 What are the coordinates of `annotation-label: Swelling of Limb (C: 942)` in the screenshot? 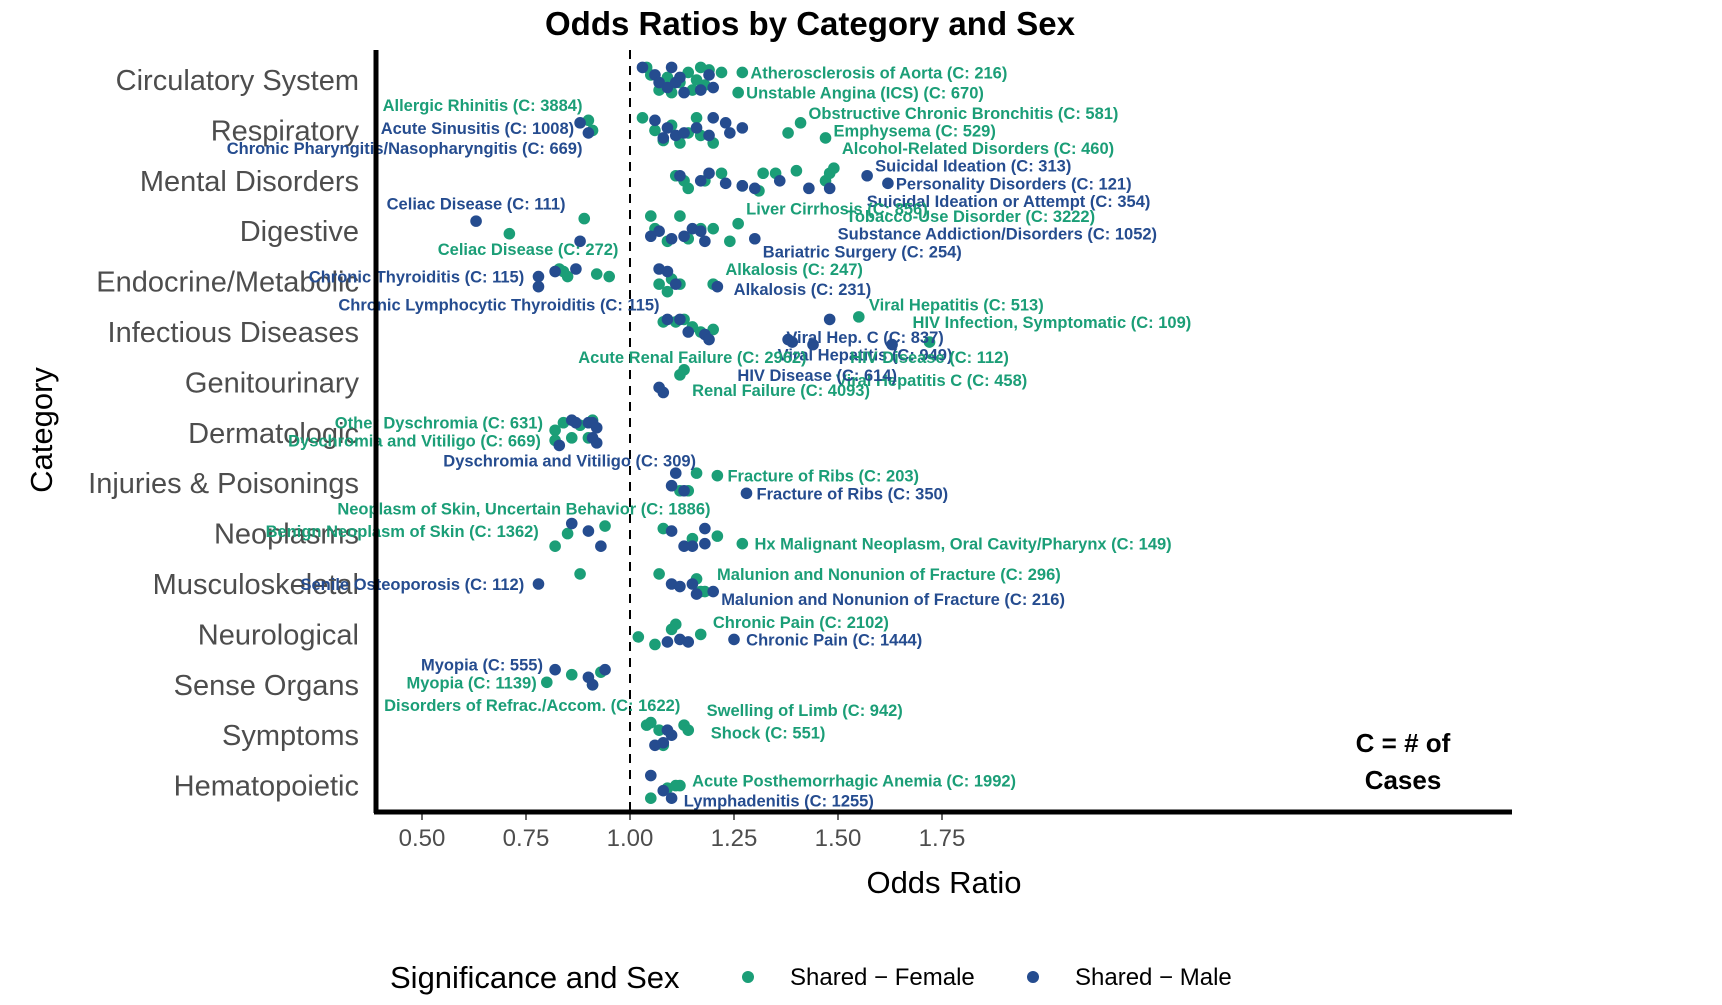 It's located at (805, 711).